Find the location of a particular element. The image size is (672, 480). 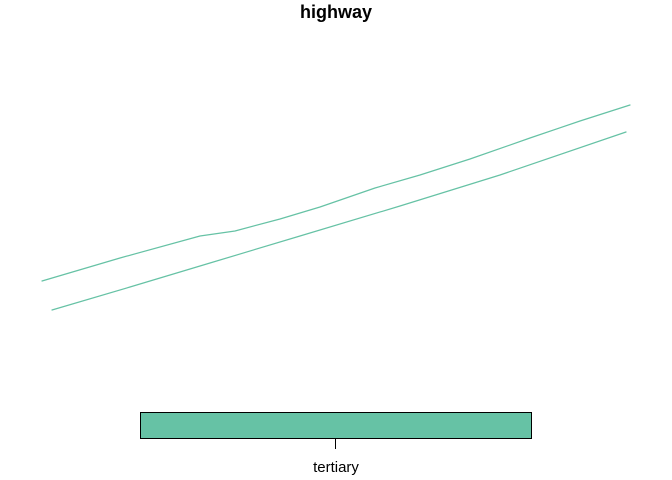

legend-color-bar is located at coordinates (336, 425).